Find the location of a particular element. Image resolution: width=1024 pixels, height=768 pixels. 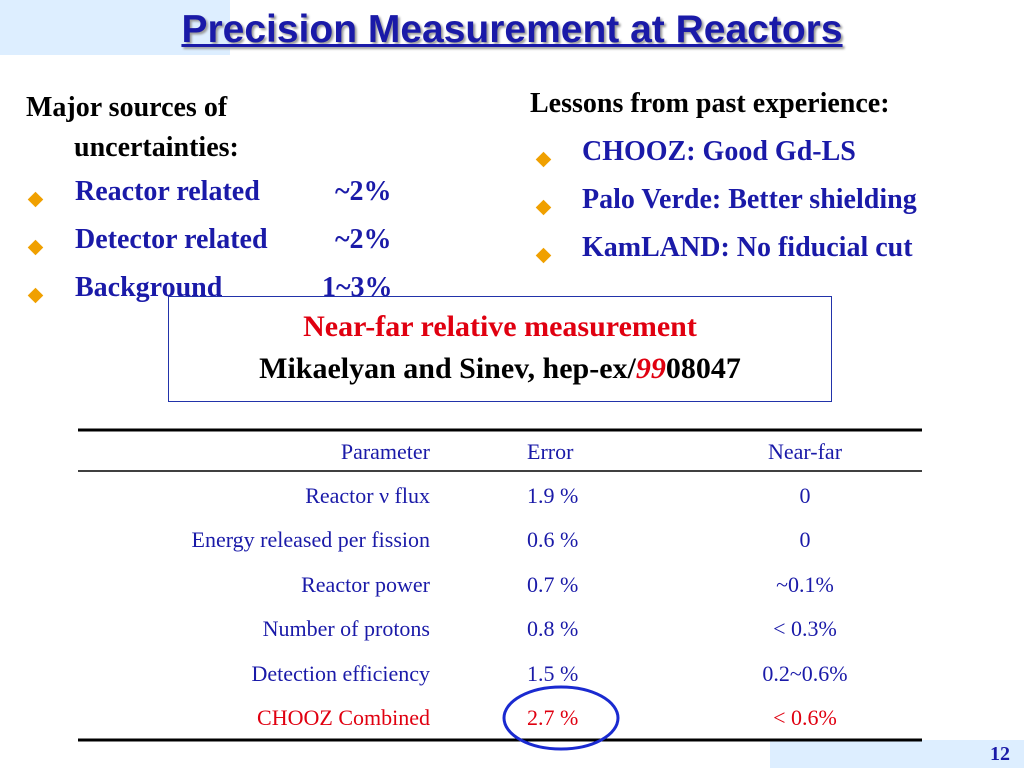

item: KamLAND: No fiducial cut is located at coordinates (747, 247).